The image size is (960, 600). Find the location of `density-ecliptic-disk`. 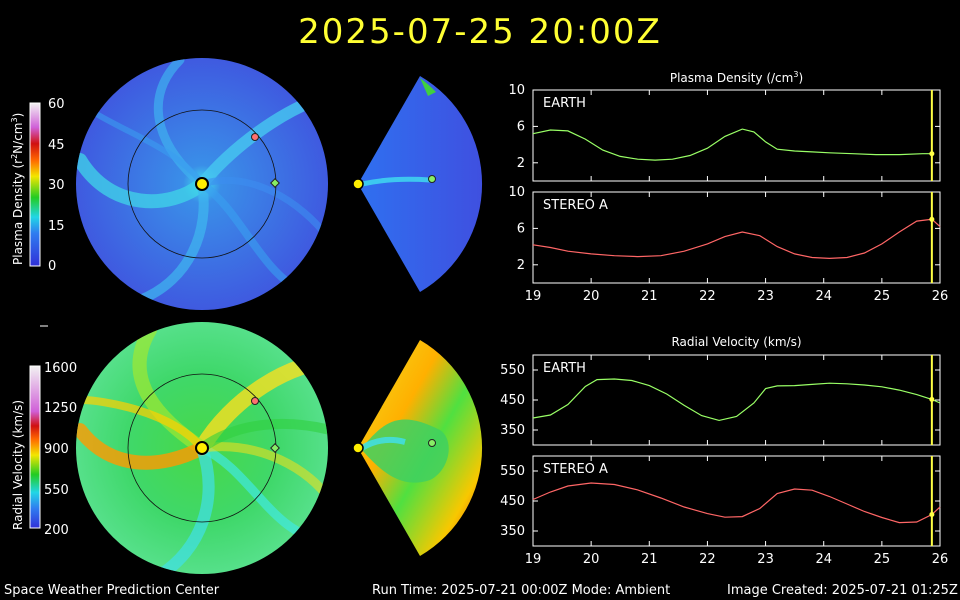

density-ecliptic-disk is located at coordinates (202, 184).